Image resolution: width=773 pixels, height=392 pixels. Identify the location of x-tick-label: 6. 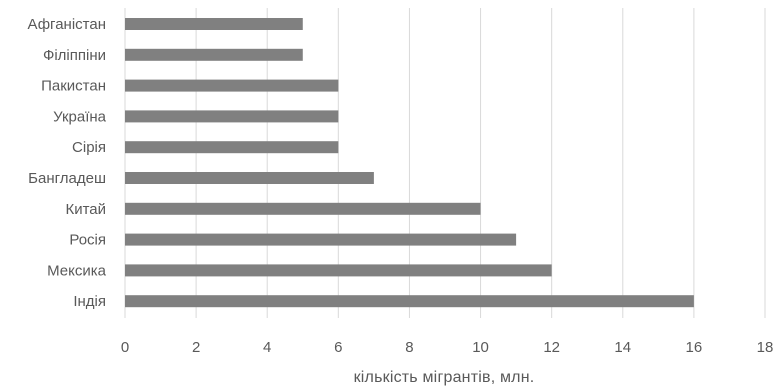
(338, 347).